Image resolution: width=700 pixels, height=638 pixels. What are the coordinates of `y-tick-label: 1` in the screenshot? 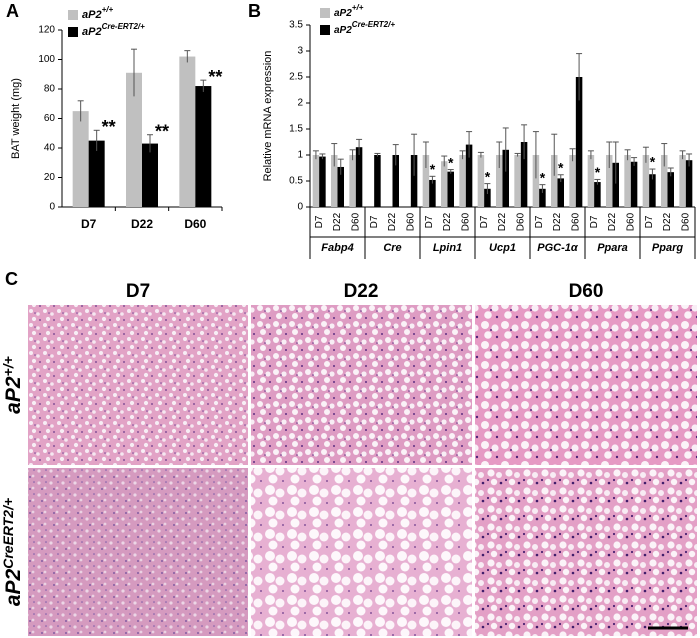 It's located at (300, 155).